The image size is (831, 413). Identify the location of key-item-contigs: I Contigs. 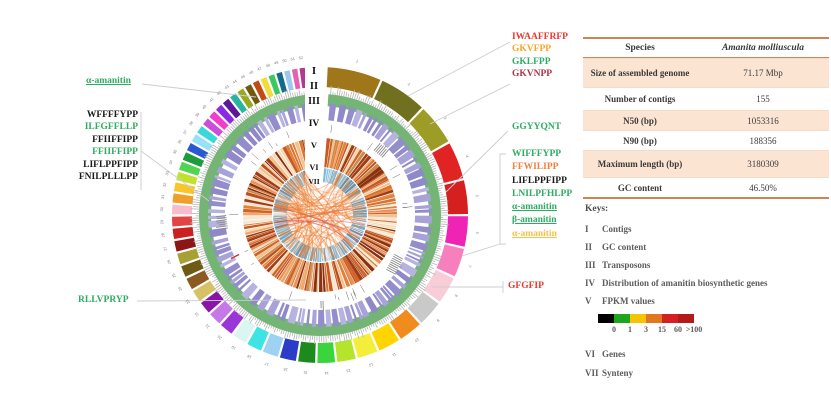
(608, 229).